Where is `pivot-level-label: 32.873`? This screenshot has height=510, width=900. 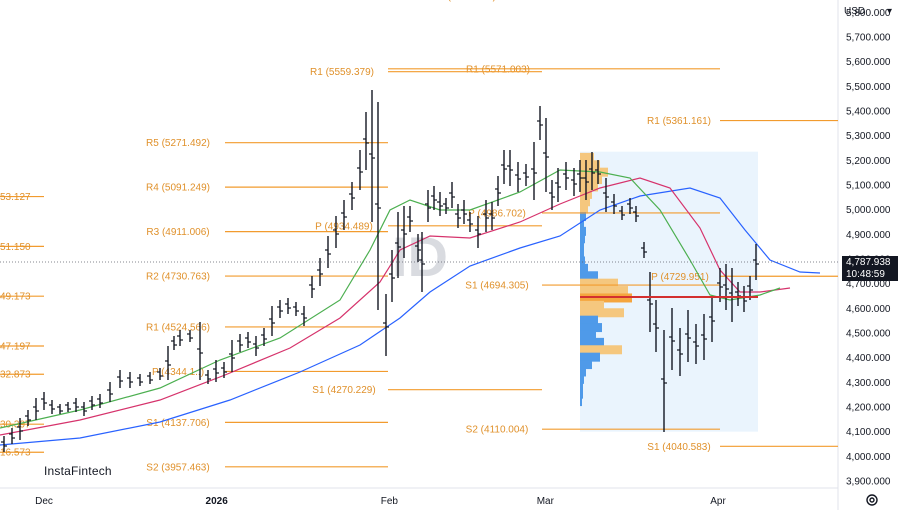 pivot-level-label: 32.873 is located at coordinates (15, 375).